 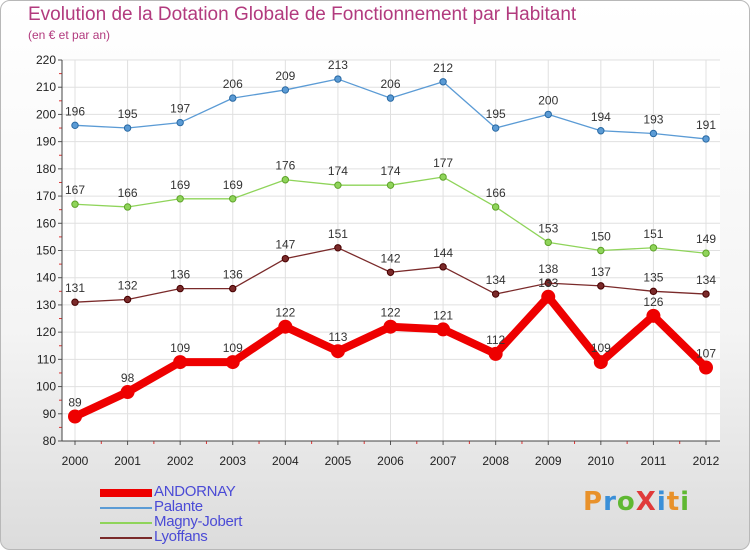 What do you see at coordinates (390, 171) in the screenshot?
I see `data-label-magny-jobert: 174` at bounding box center [390, 171].